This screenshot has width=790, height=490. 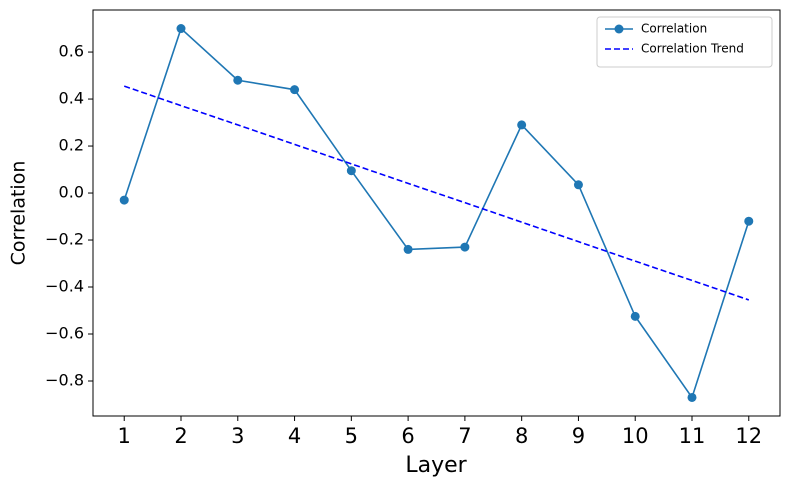 What do you see at coordinates (692, 49) in the screenshot?
I see `legend-label: Correlation Trend` at bounding box center [692, 49].